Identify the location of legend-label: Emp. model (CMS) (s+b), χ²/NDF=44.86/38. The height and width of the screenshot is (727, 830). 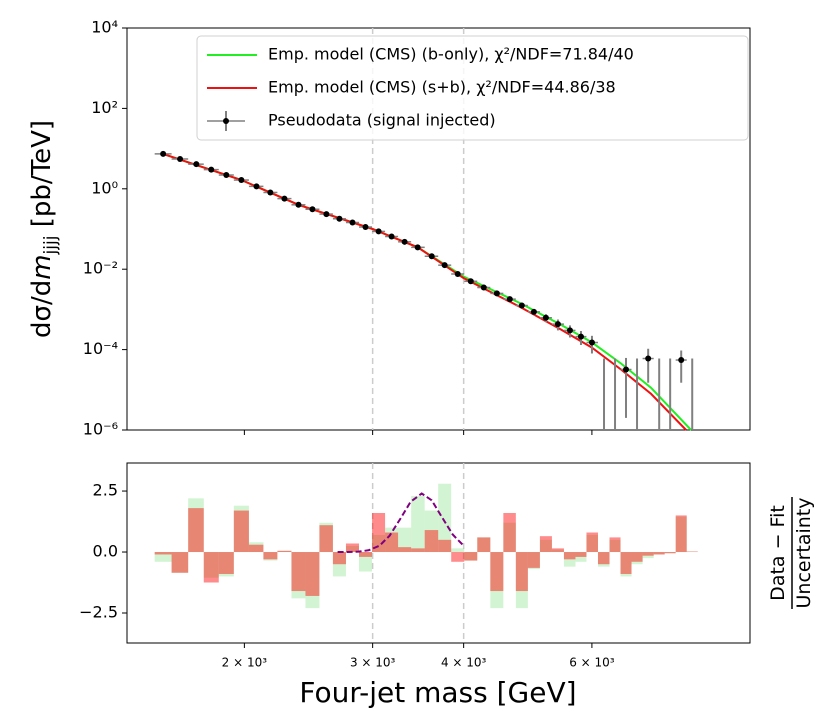
(442, 87).